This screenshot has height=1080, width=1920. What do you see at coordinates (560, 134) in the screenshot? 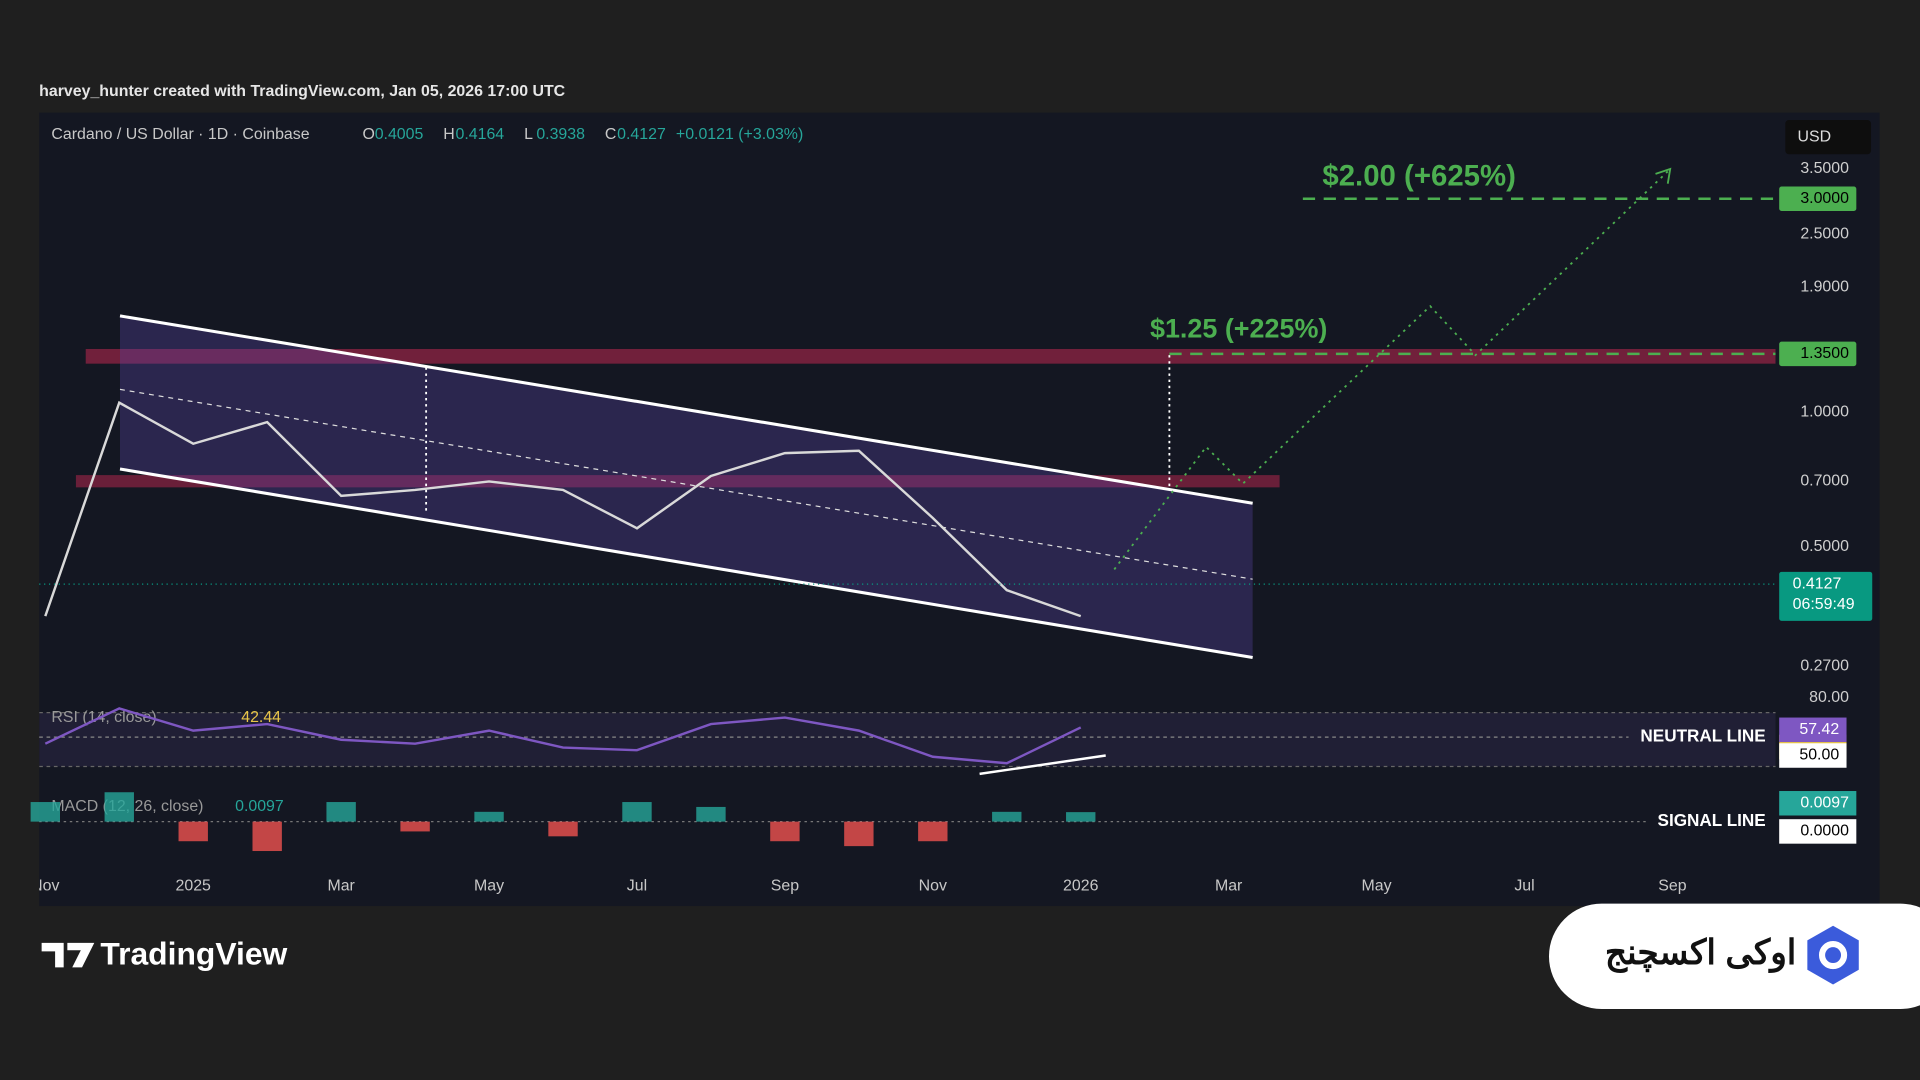
I see `ohlc-value: 0.3938` at bounding box center [560, 134].